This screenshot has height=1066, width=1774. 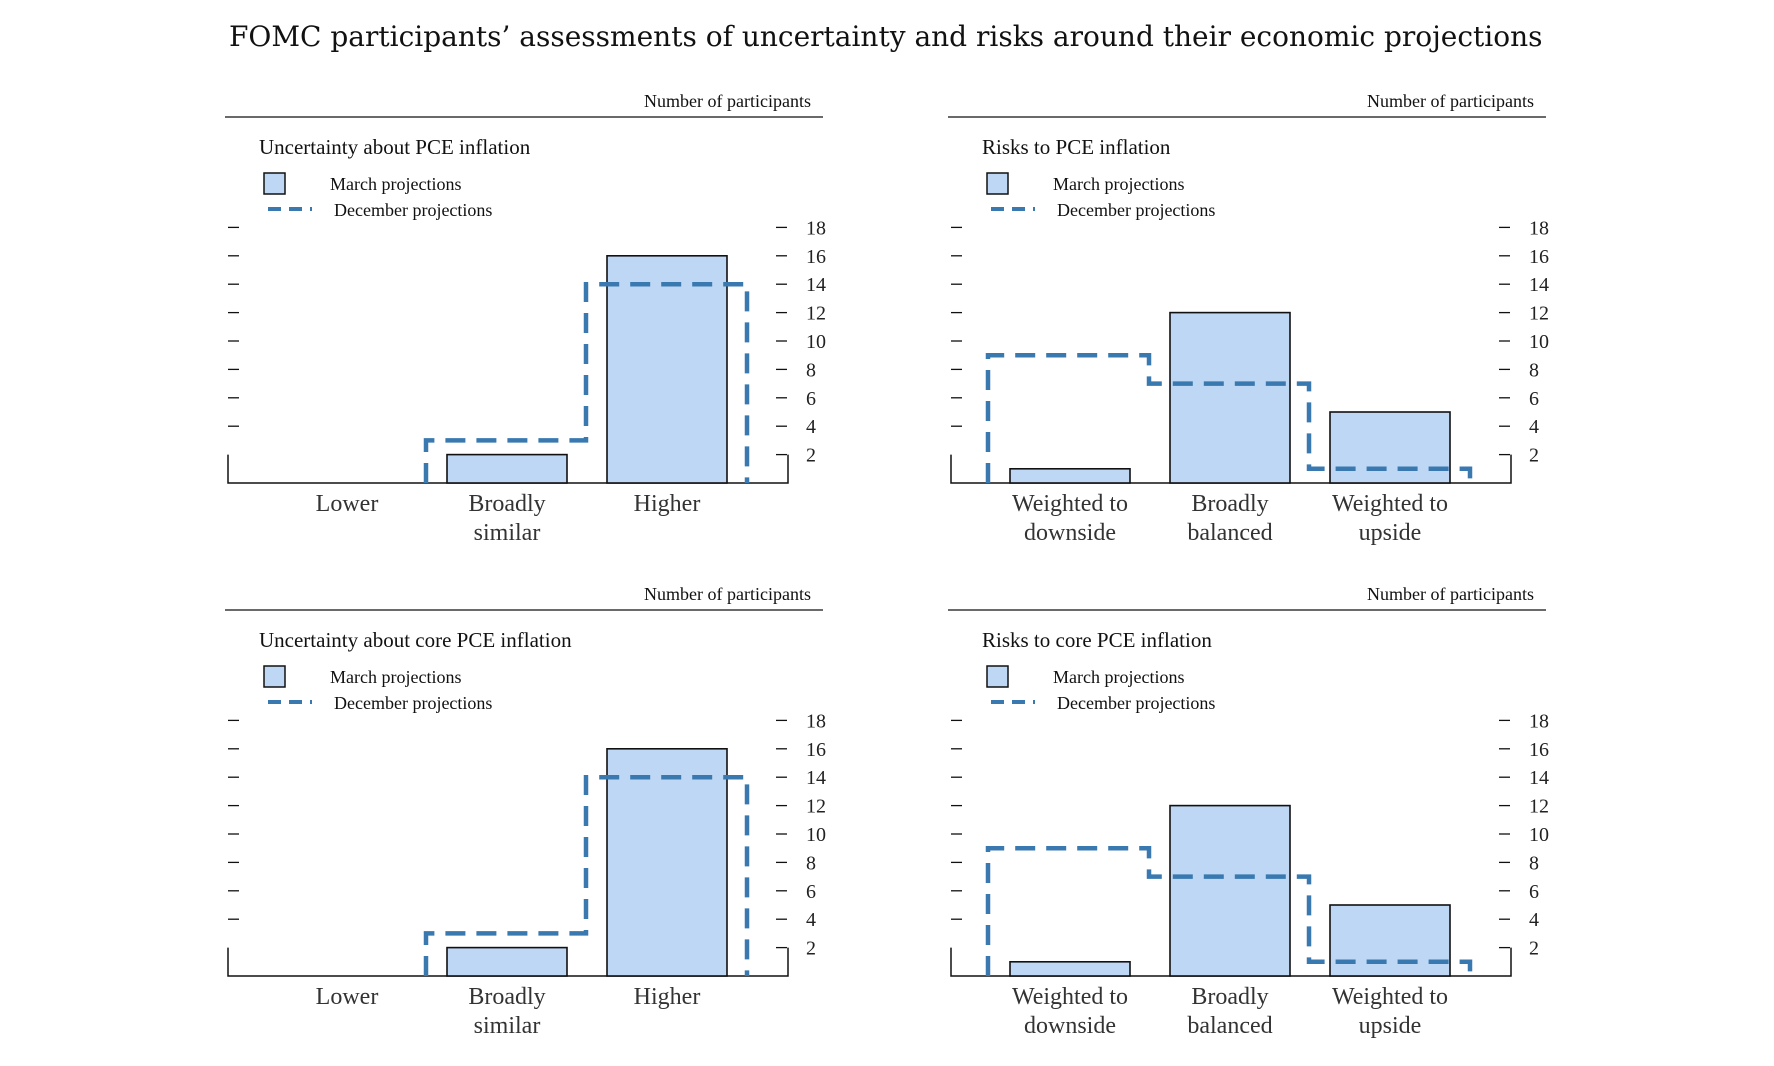 I want to click on panel-title: Uncertainty about PCE inflation, so click(x=395, y=147).